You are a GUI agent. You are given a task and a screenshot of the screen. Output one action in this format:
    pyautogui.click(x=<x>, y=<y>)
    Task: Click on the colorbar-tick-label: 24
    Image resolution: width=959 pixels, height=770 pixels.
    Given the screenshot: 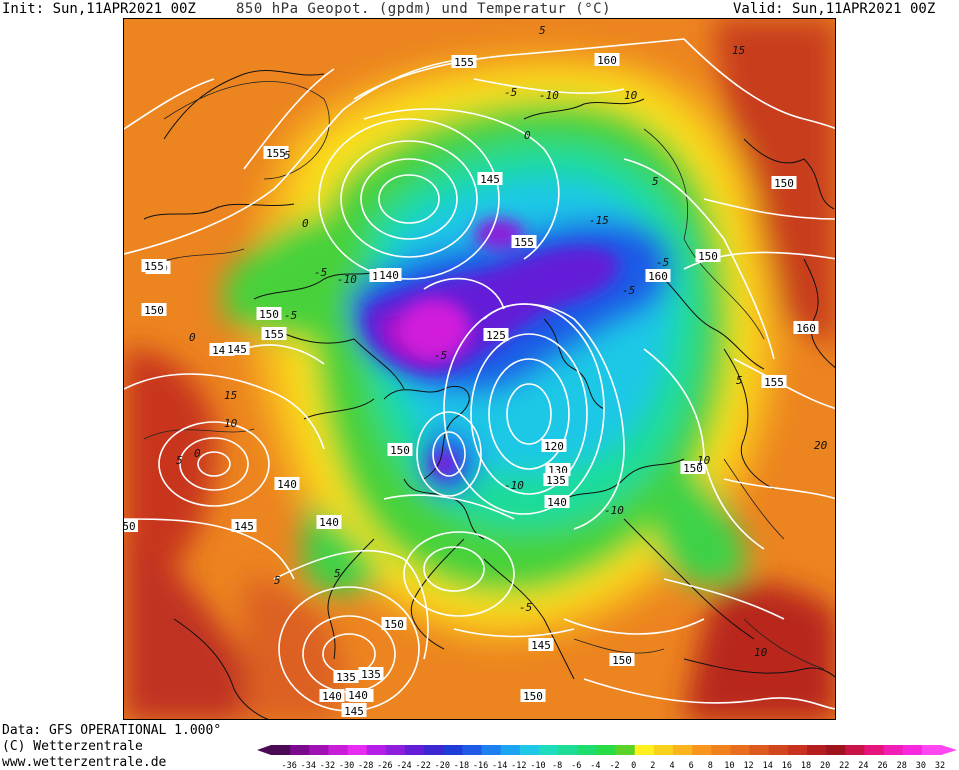 What is the action you would take?
    pyautogui.click(x=863, y=765)
    